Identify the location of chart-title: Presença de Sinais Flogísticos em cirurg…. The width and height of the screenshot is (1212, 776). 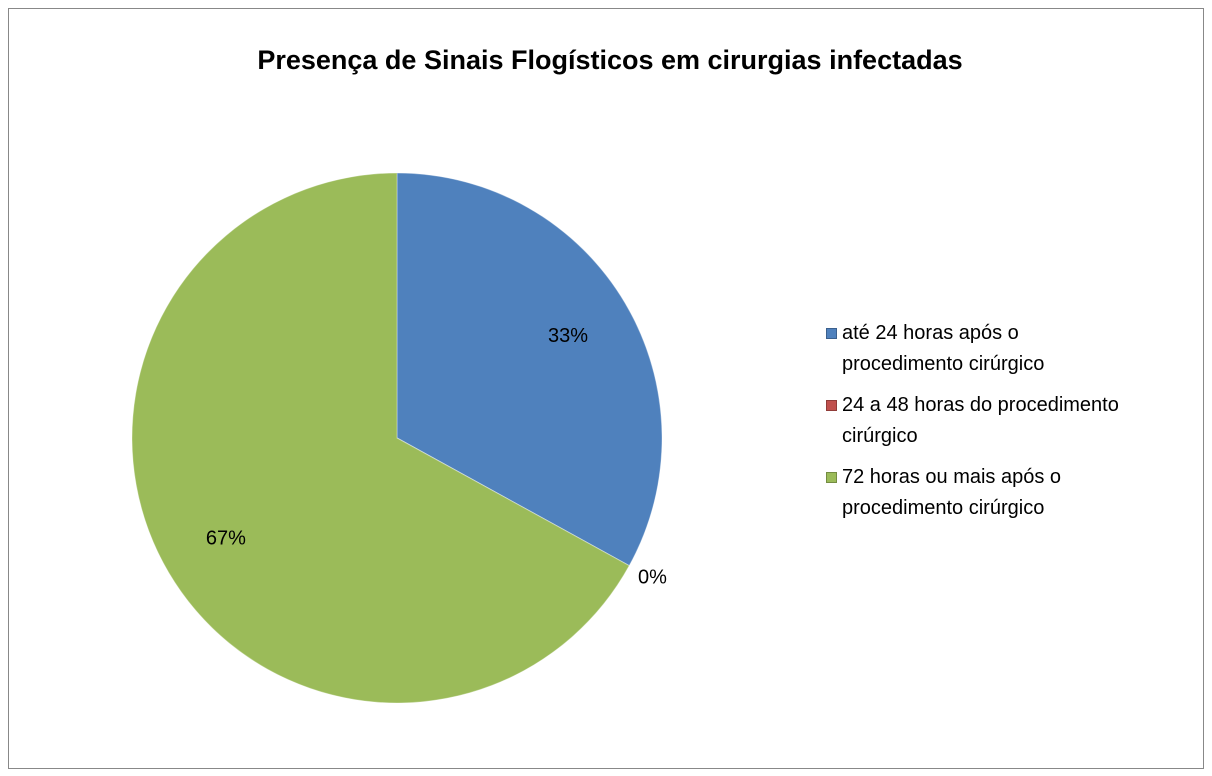
(609, 60).